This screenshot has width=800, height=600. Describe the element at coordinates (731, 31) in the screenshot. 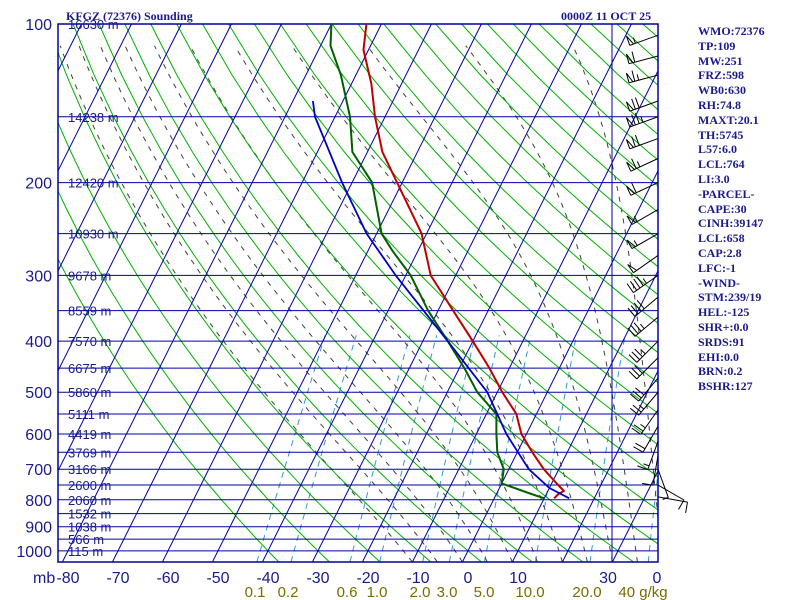

I see `side-panel-line: WMO:72376` at that location.